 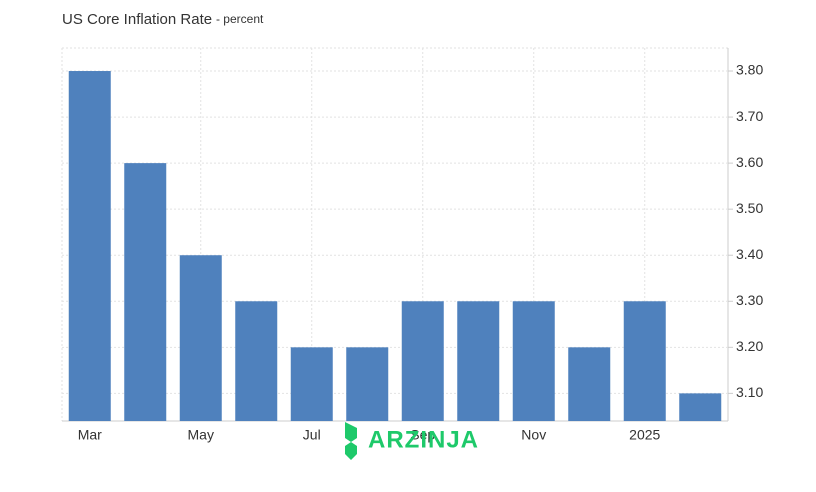 What do you see at coordinates (533, 435) in the screenshot?
I see `x-tick-label: Nov` at bounding box center [533, 435].